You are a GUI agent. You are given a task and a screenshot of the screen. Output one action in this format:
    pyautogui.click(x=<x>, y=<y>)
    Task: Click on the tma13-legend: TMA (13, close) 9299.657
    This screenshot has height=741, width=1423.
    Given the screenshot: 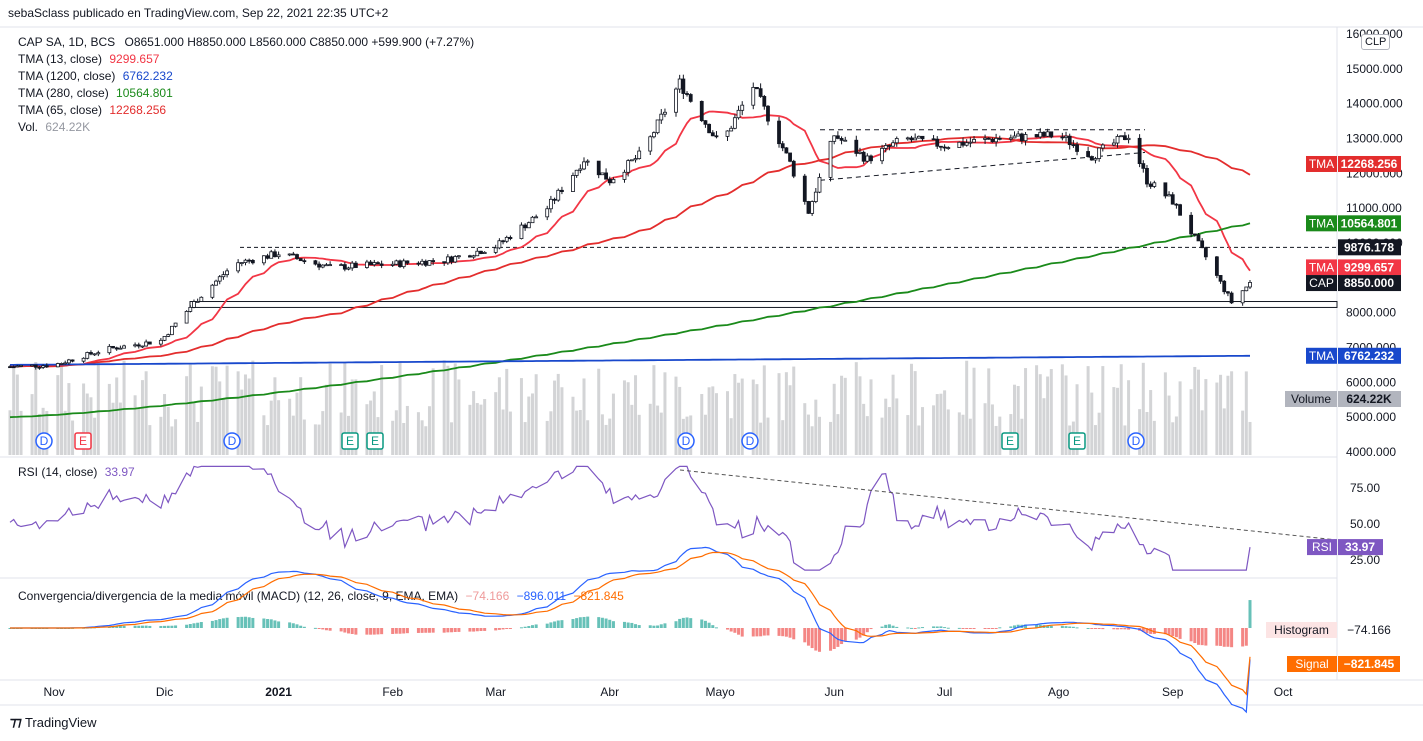 What is the action you would take?
    pyautogui.click(x=88, y=59)
    